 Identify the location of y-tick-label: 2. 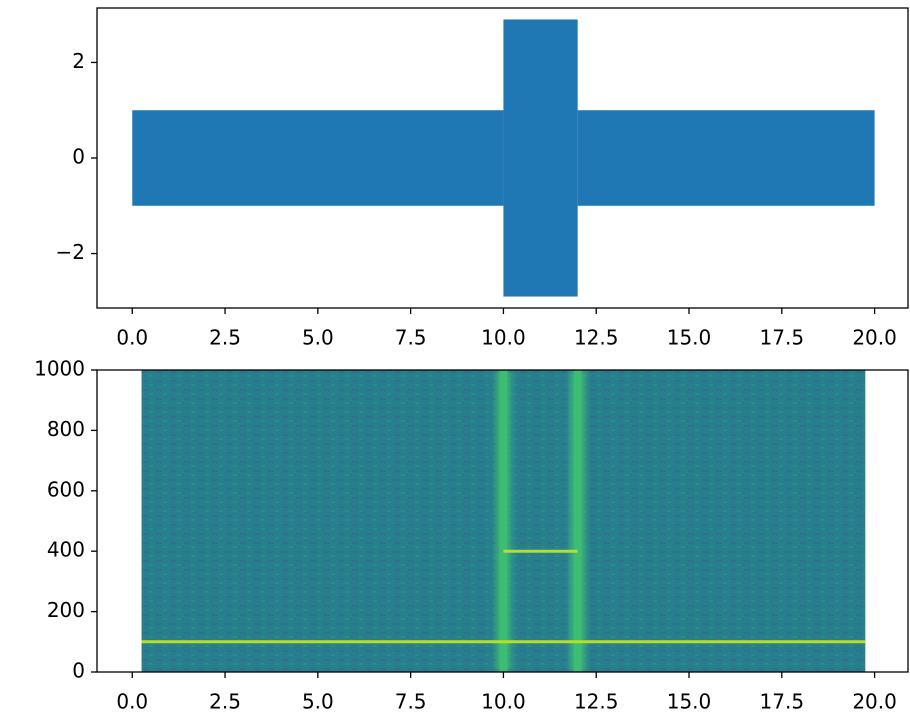
(78, 61).